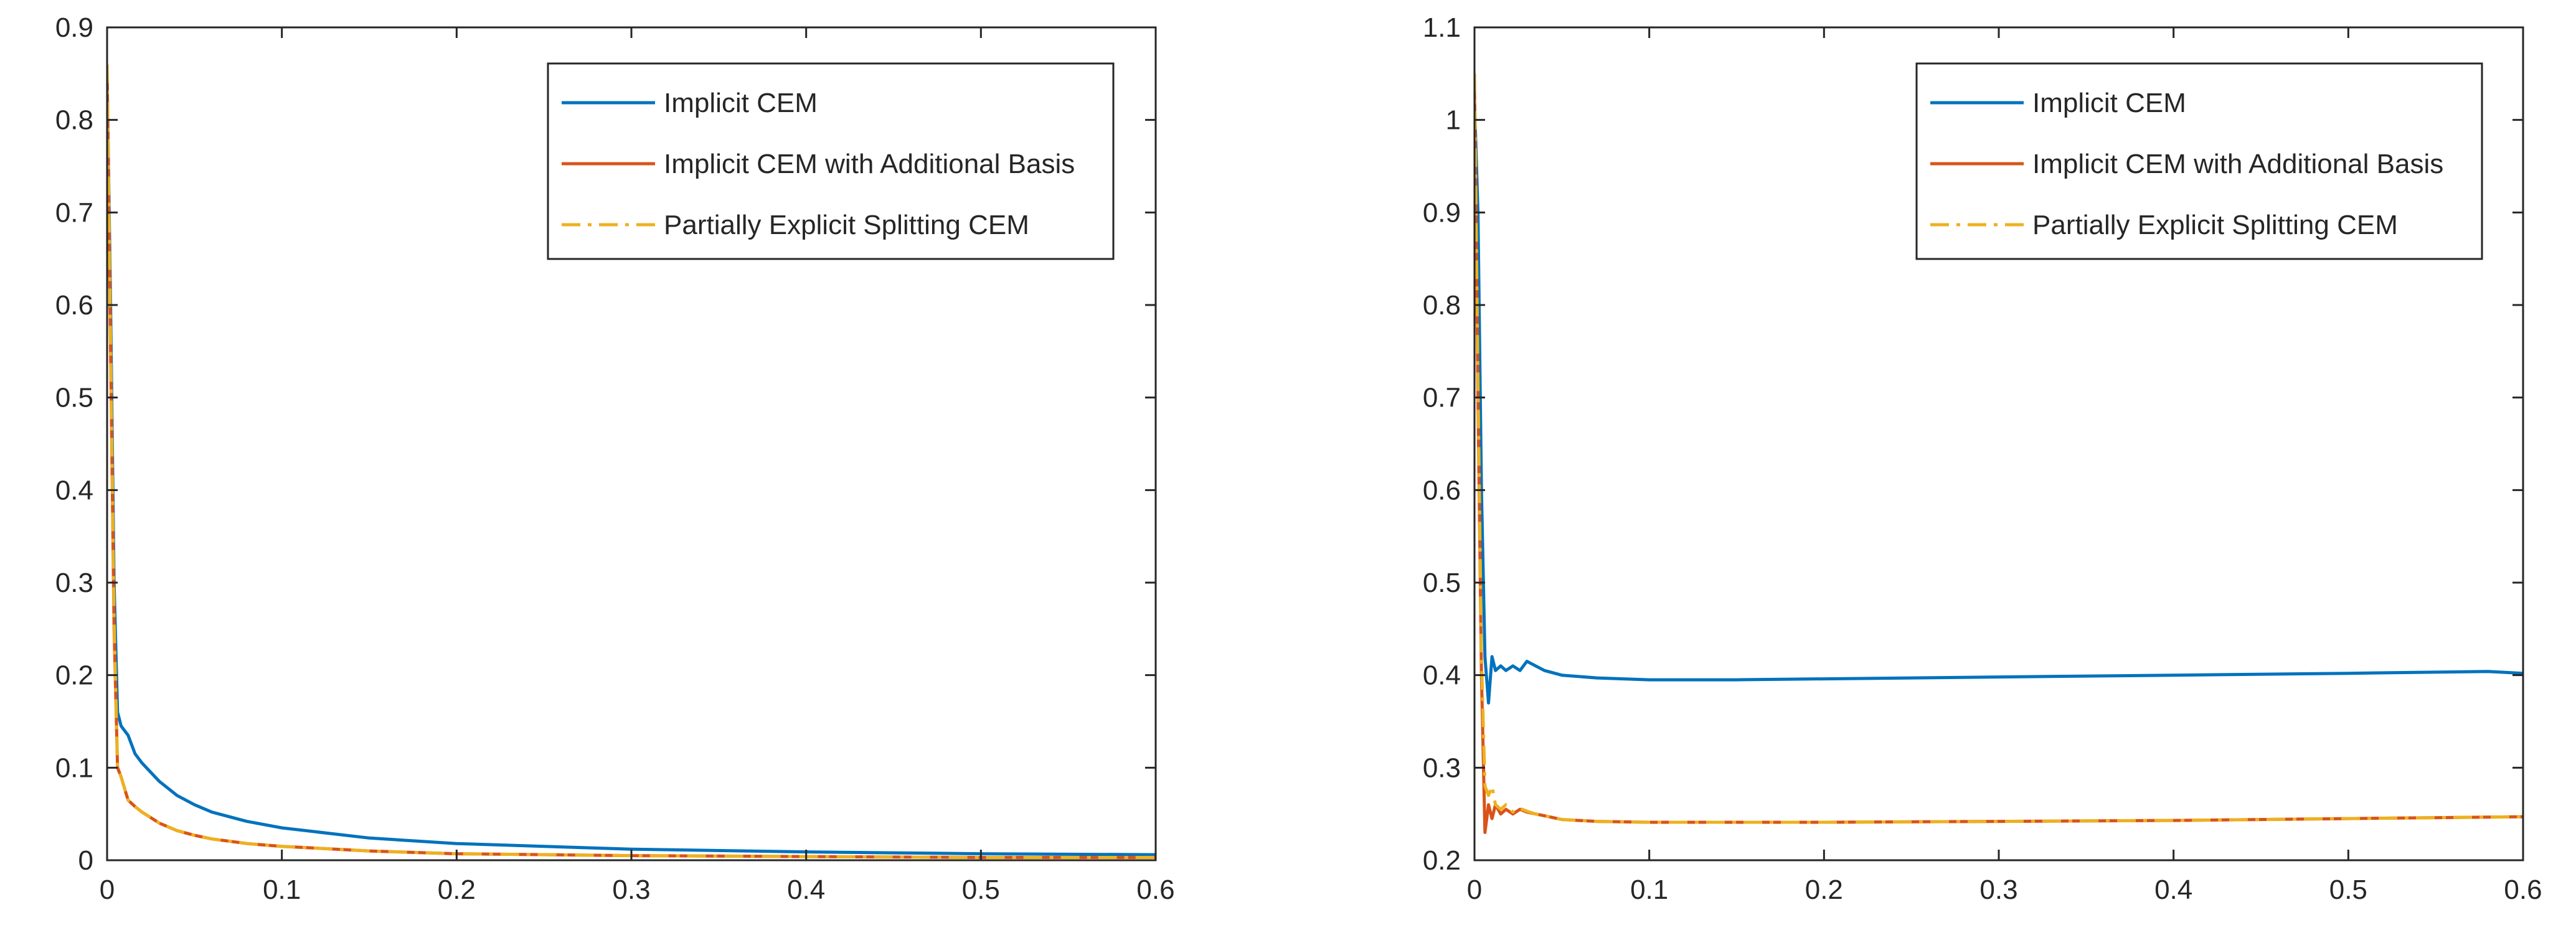  Describe the element at coordinates (74, 768) in the screenshot. I see `y-tick-label: 0.1` at that location.